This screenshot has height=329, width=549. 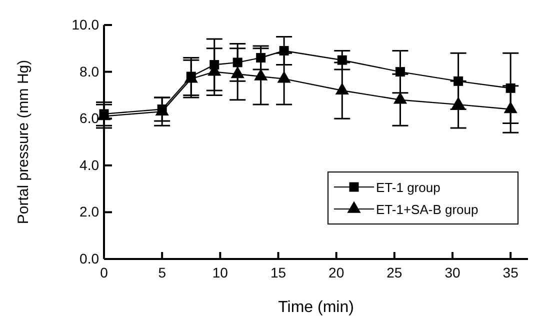 I want to click on x-tick-label: 35, so click(x=510, y=272).